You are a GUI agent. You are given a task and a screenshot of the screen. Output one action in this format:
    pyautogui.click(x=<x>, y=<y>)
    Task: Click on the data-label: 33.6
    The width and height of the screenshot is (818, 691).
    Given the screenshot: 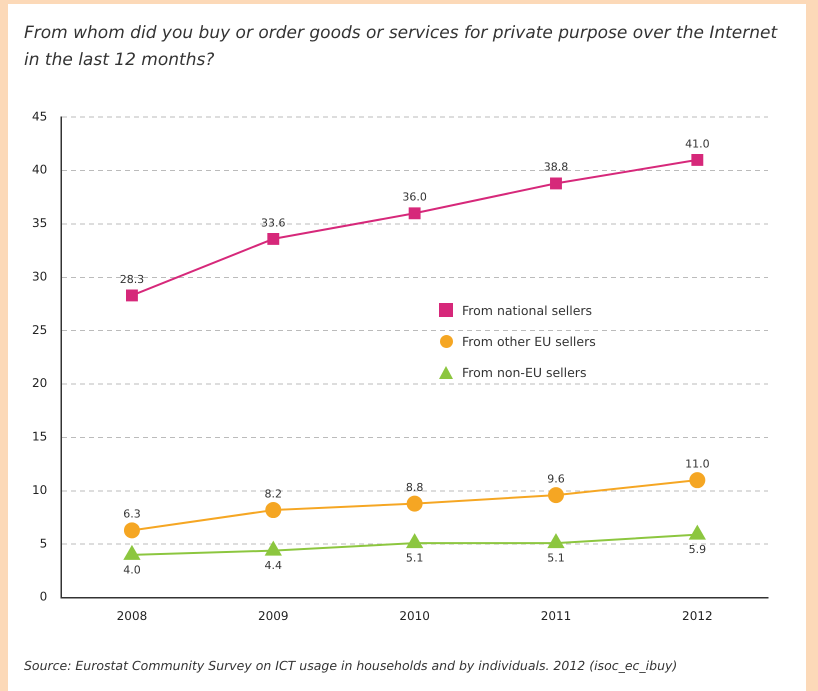 What is the action you would take?
    pyautogui.click(x=273, y=223)
    